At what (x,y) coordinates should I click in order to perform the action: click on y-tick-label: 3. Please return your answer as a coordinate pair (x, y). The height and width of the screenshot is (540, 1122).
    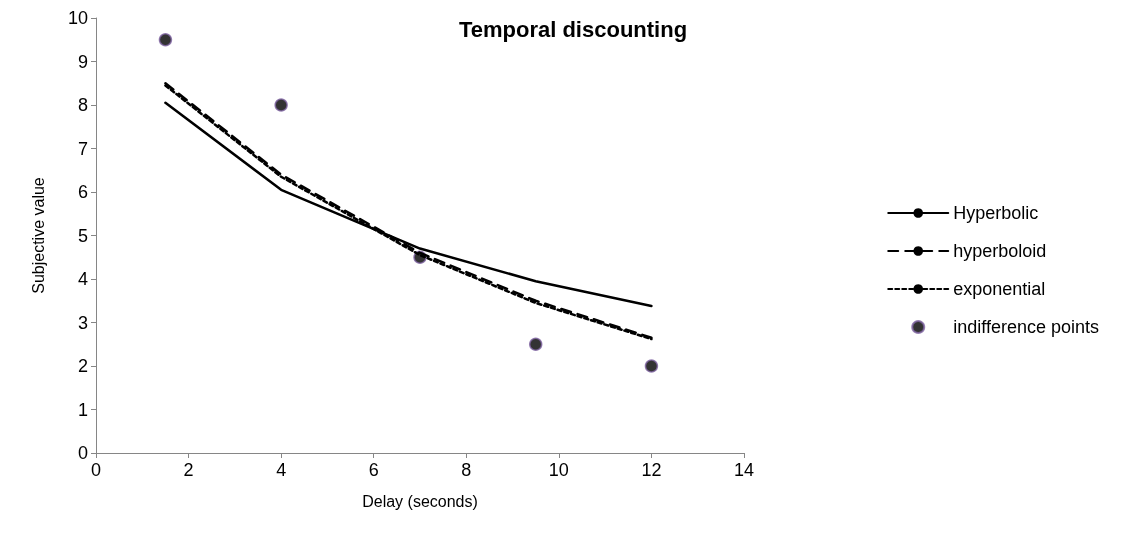
    Looking at the image, I should click on (82, 322).